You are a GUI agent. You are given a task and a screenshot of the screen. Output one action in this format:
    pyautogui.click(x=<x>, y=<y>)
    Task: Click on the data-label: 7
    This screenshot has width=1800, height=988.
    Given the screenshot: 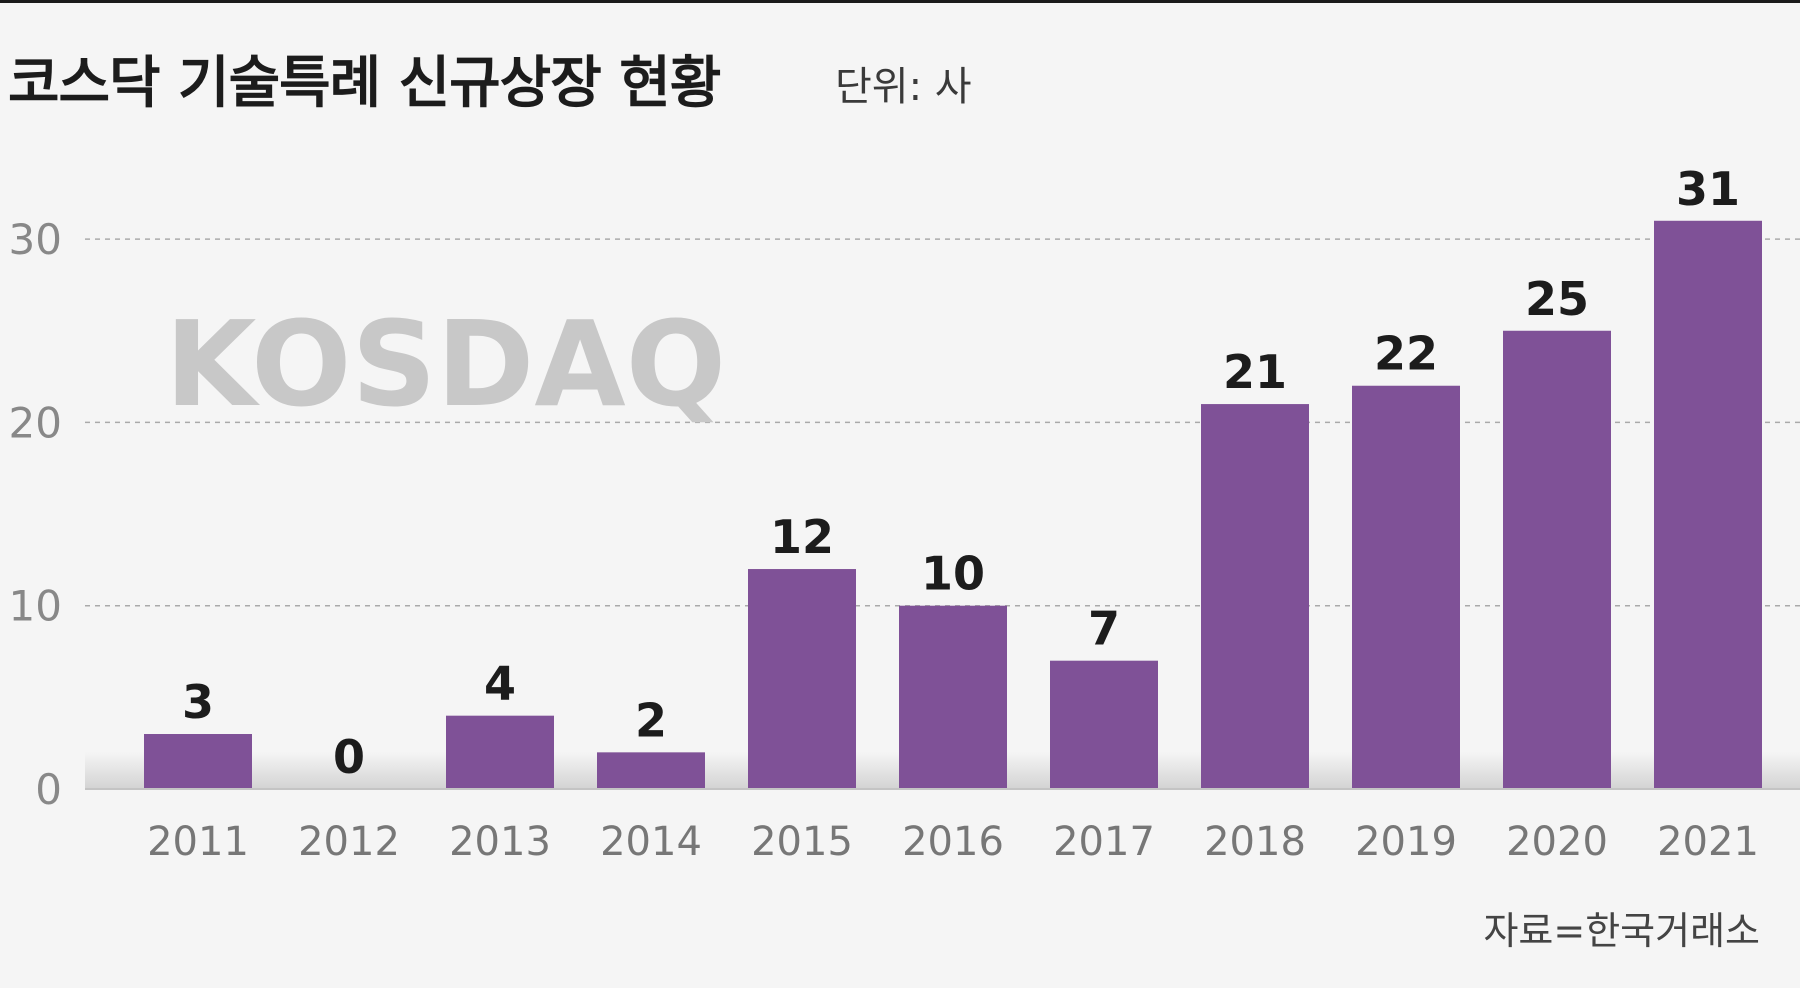 What is the action you would take?
    pyautogui.click(x=1104, y=629)
    